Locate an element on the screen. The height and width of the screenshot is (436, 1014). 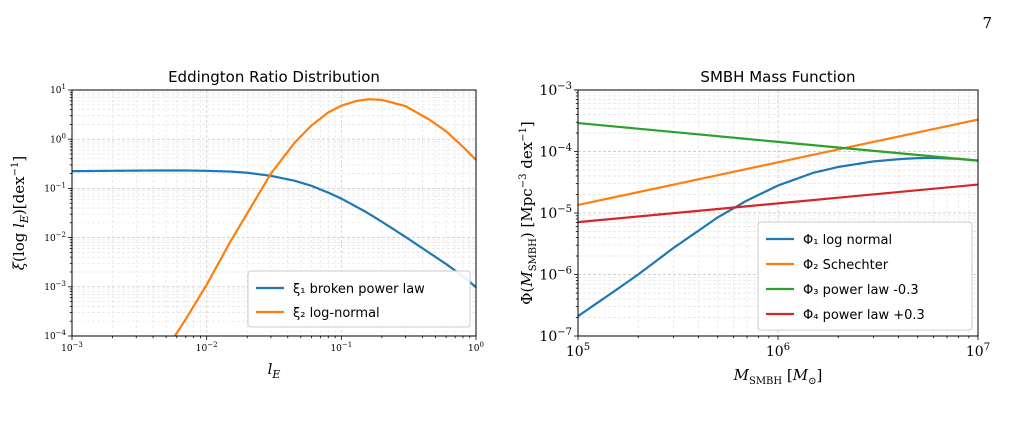
legend-entry: ξ₂ log-normal is located at coordinates (336, 313).